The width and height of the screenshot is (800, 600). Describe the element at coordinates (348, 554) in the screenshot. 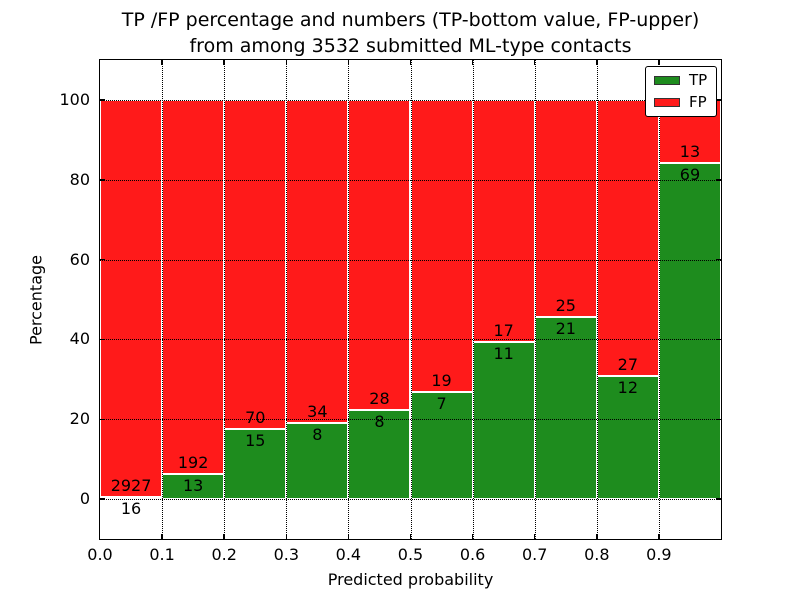

I see `x-tick-label: 0.4` at that location.